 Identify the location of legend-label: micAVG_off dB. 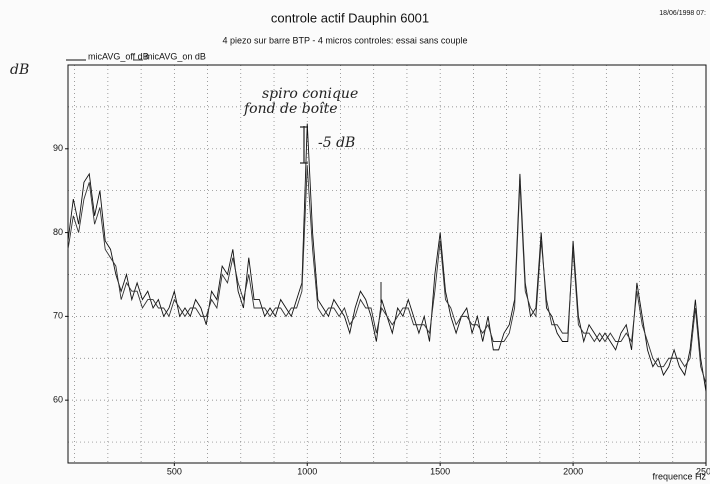
(118, 56).